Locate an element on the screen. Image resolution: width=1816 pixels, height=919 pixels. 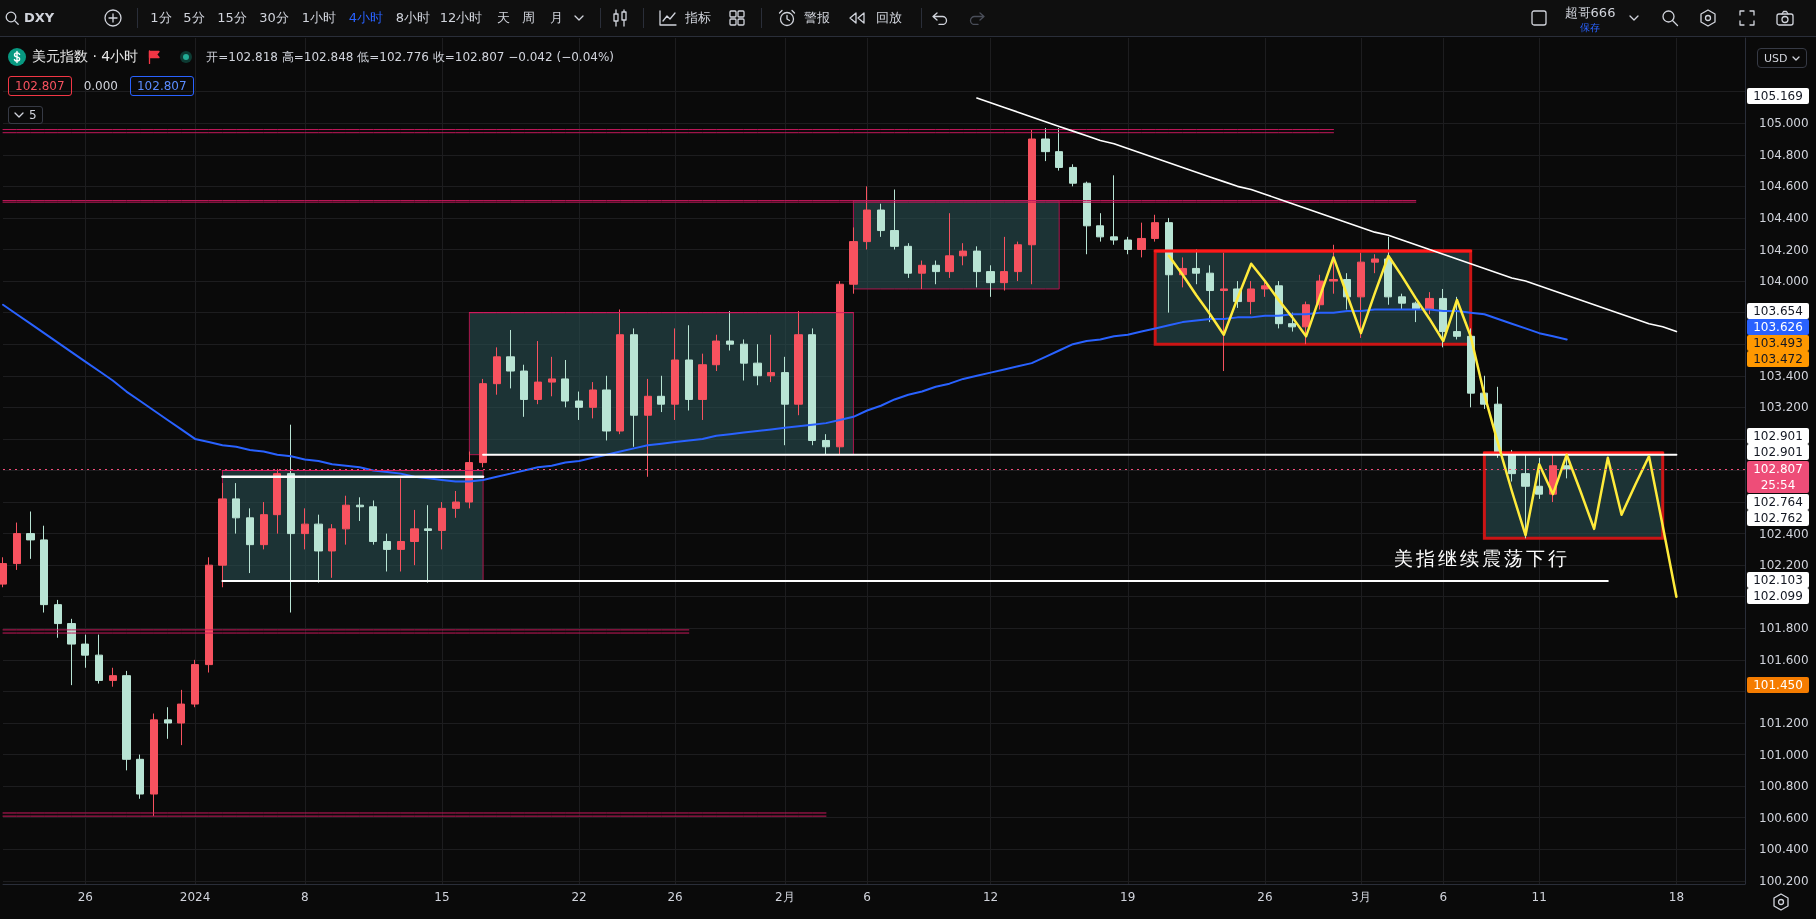
ref-line-label: 102.807 is located at coordinates (1778, 469).